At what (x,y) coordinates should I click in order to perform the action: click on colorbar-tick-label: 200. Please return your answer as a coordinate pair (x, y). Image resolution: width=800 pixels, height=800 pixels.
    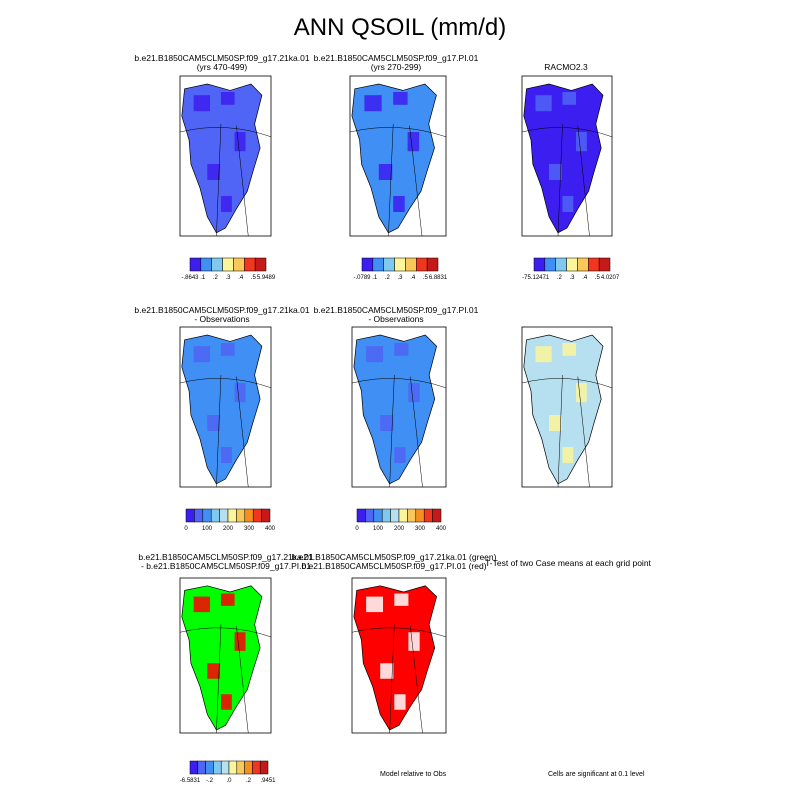
    Looking at the image, I should click on (228, 529).